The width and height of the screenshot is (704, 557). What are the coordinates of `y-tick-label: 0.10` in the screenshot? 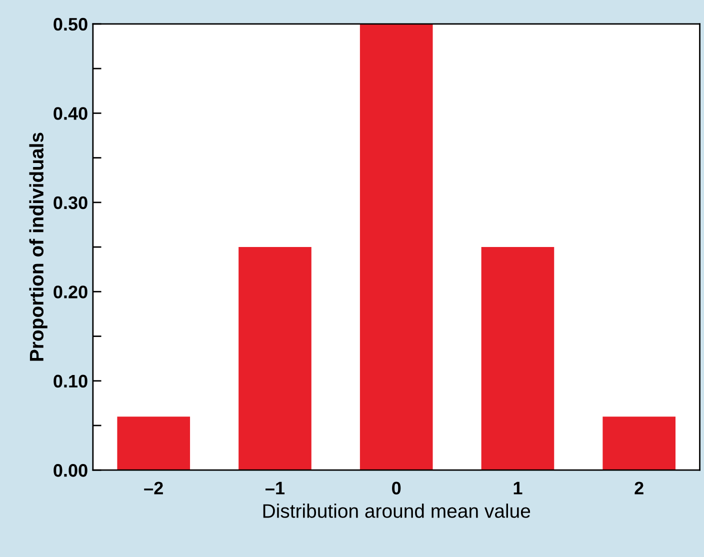 It's located at (71, 381).